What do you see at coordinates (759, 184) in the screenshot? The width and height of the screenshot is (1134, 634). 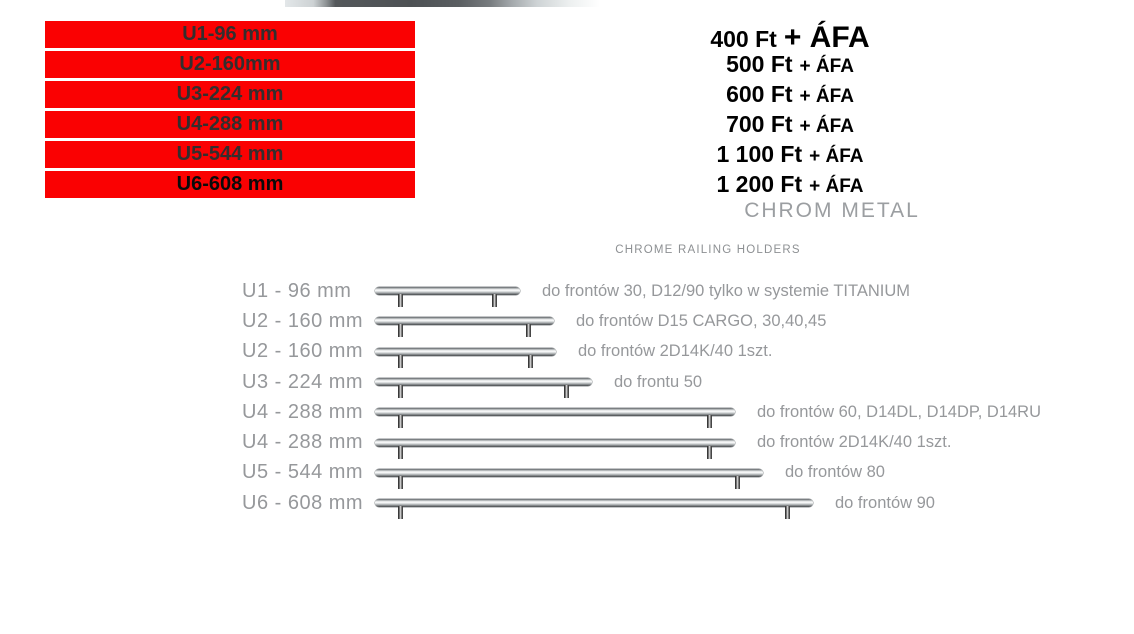 I see `price-amount: 1 200 Ft` at bounding box center [759, 184].